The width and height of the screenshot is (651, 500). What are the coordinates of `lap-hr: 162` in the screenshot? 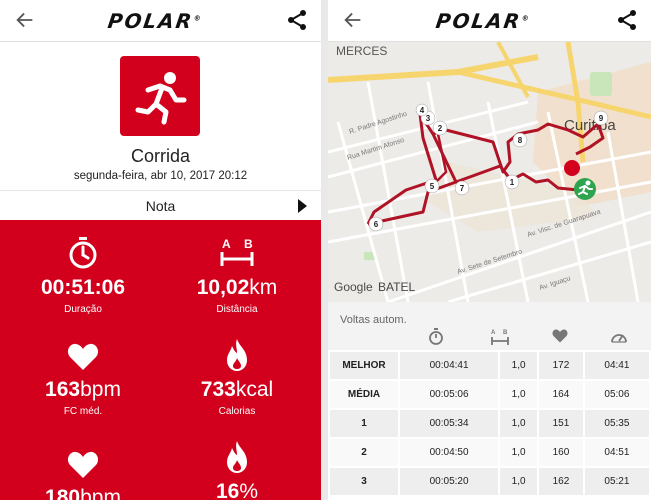 It's located at (561, 481).